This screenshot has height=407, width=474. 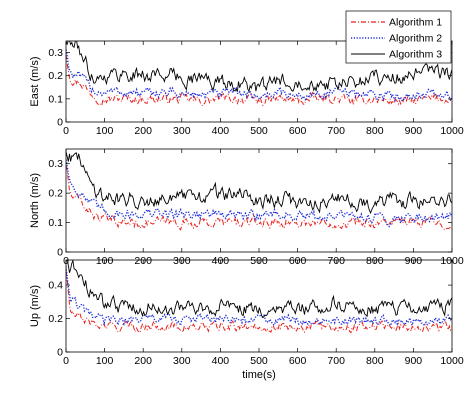 What do you see at coordinates (415, 23) in the screenshot?
I see `legend-label: Algorithm 1` at bounding box center [415, 23].